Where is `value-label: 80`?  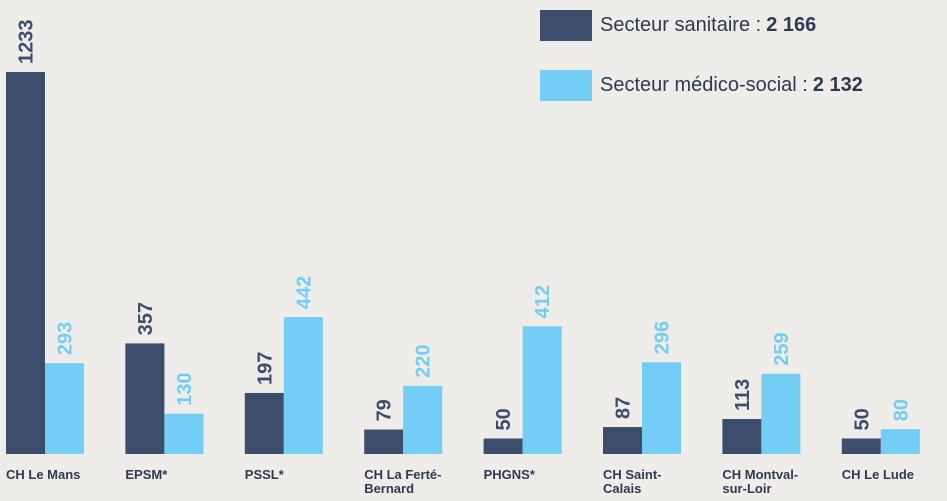 value-label: 80 is located at coordinates (901, 410).